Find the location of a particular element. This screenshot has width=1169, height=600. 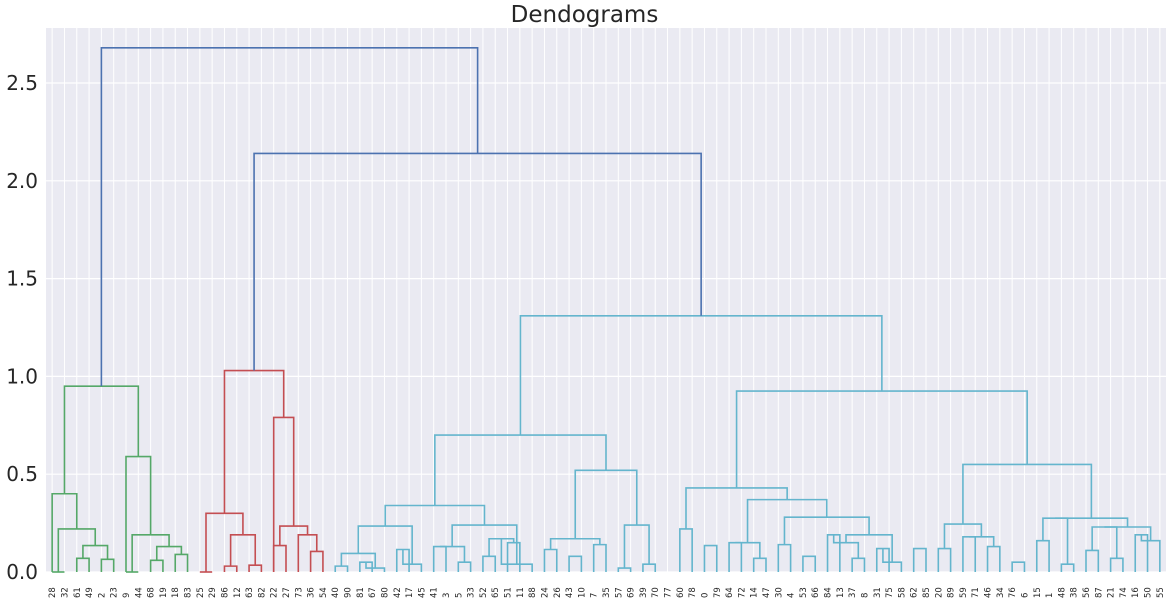

x-tick-label: 11 is located at coordinates (521, 592).